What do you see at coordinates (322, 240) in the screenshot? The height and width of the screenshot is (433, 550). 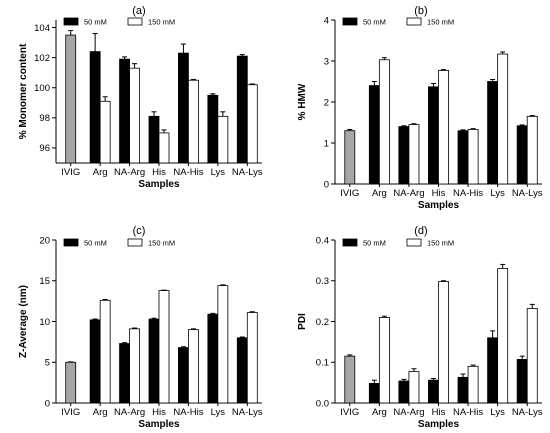 I see `y-tick-label: 0.4` at bounding box center [322, 240].